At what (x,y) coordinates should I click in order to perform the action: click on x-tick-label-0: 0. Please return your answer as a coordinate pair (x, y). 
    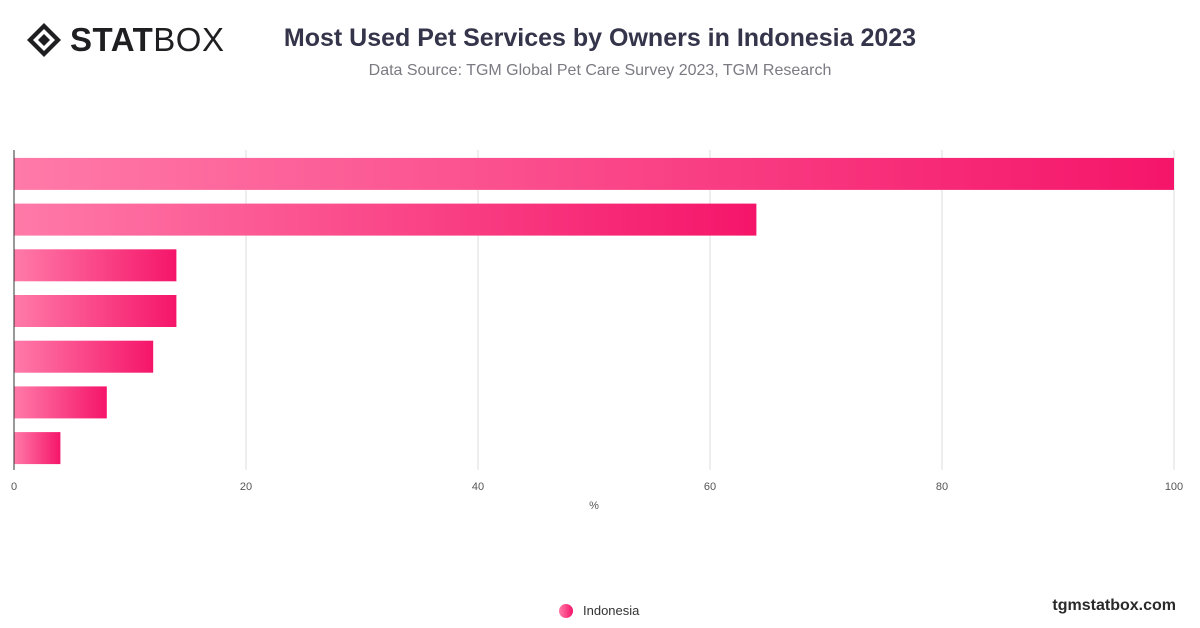
    Looking at the image, I should click on (14, 487).